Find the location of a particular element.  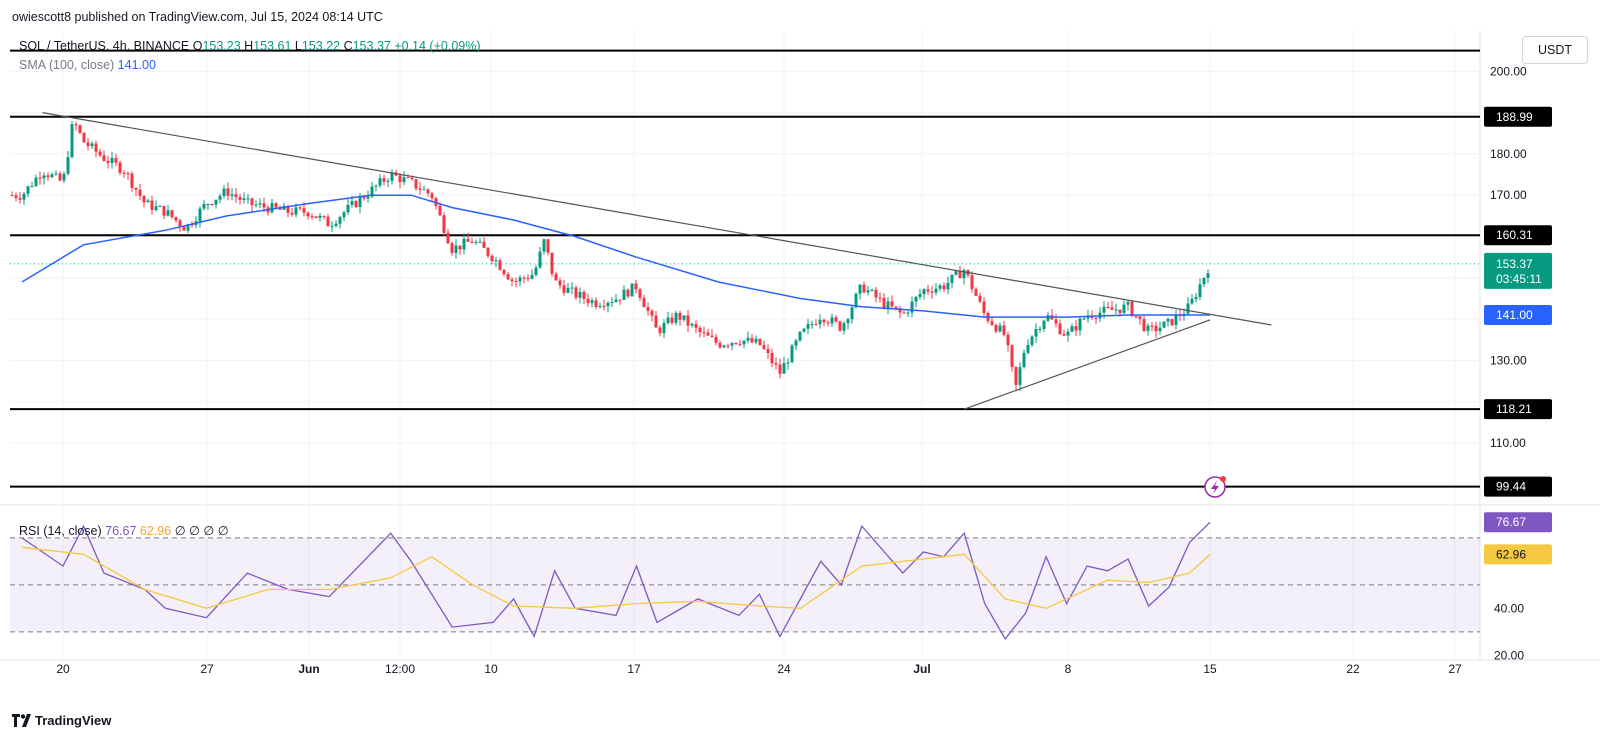

rsi-ma-badge-text: 62.96 is located at coordinates (1511, 554).